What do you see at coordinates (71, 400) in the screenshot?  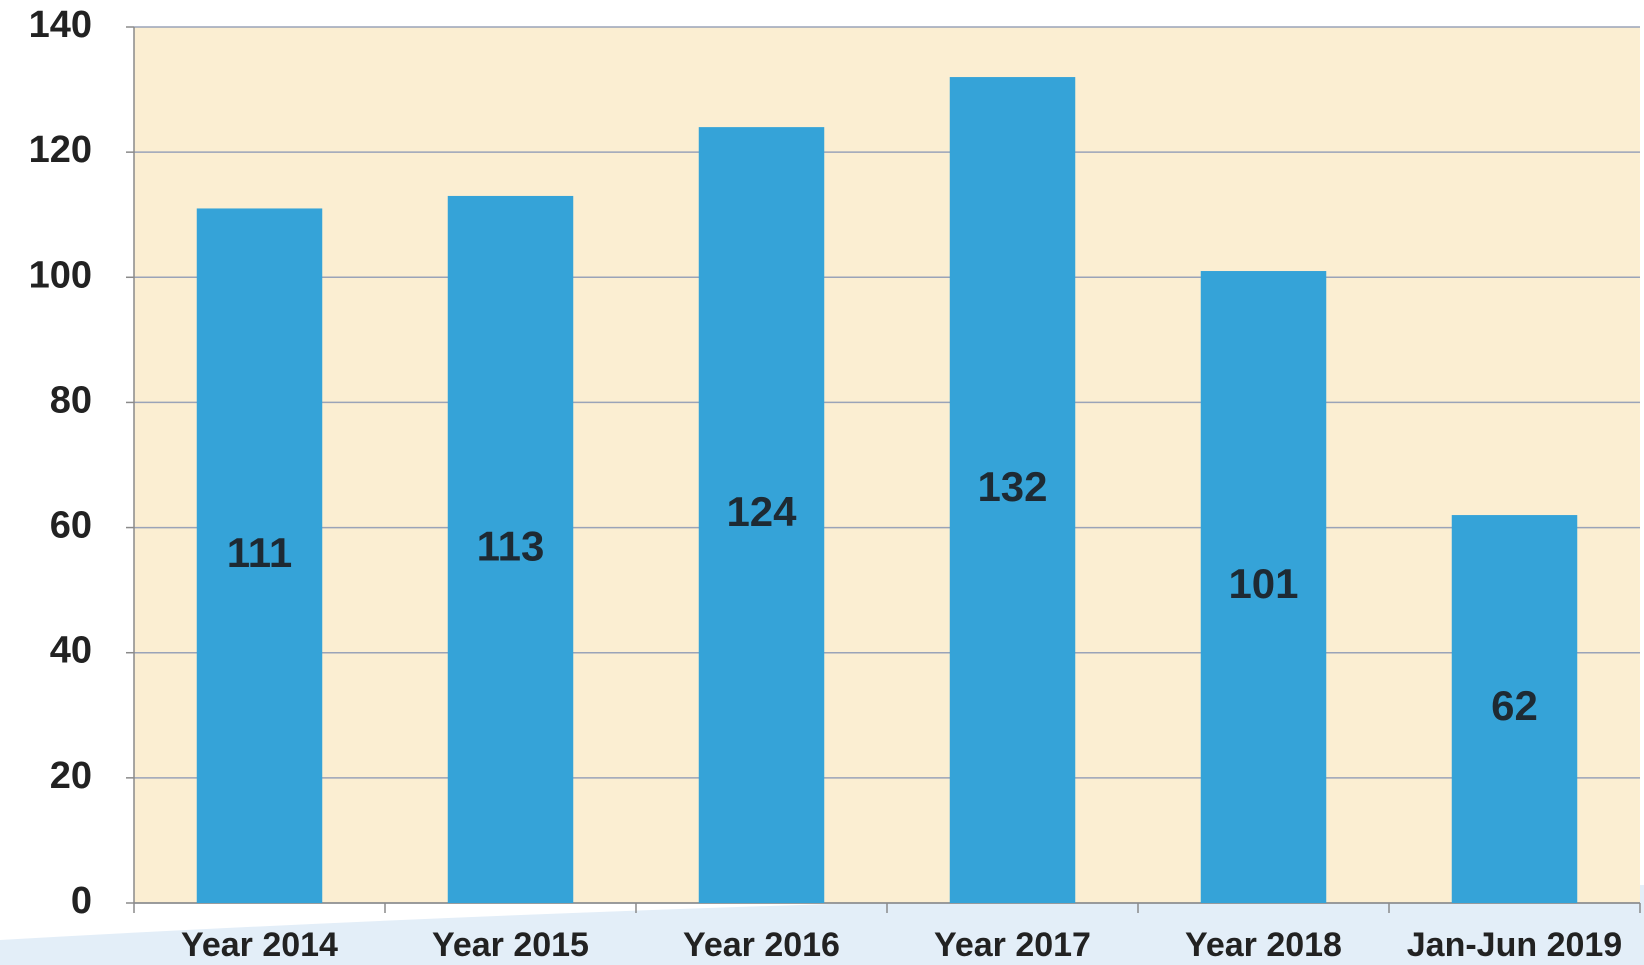 I see `y-tick-label: 80` at bounding box center [71, 400].